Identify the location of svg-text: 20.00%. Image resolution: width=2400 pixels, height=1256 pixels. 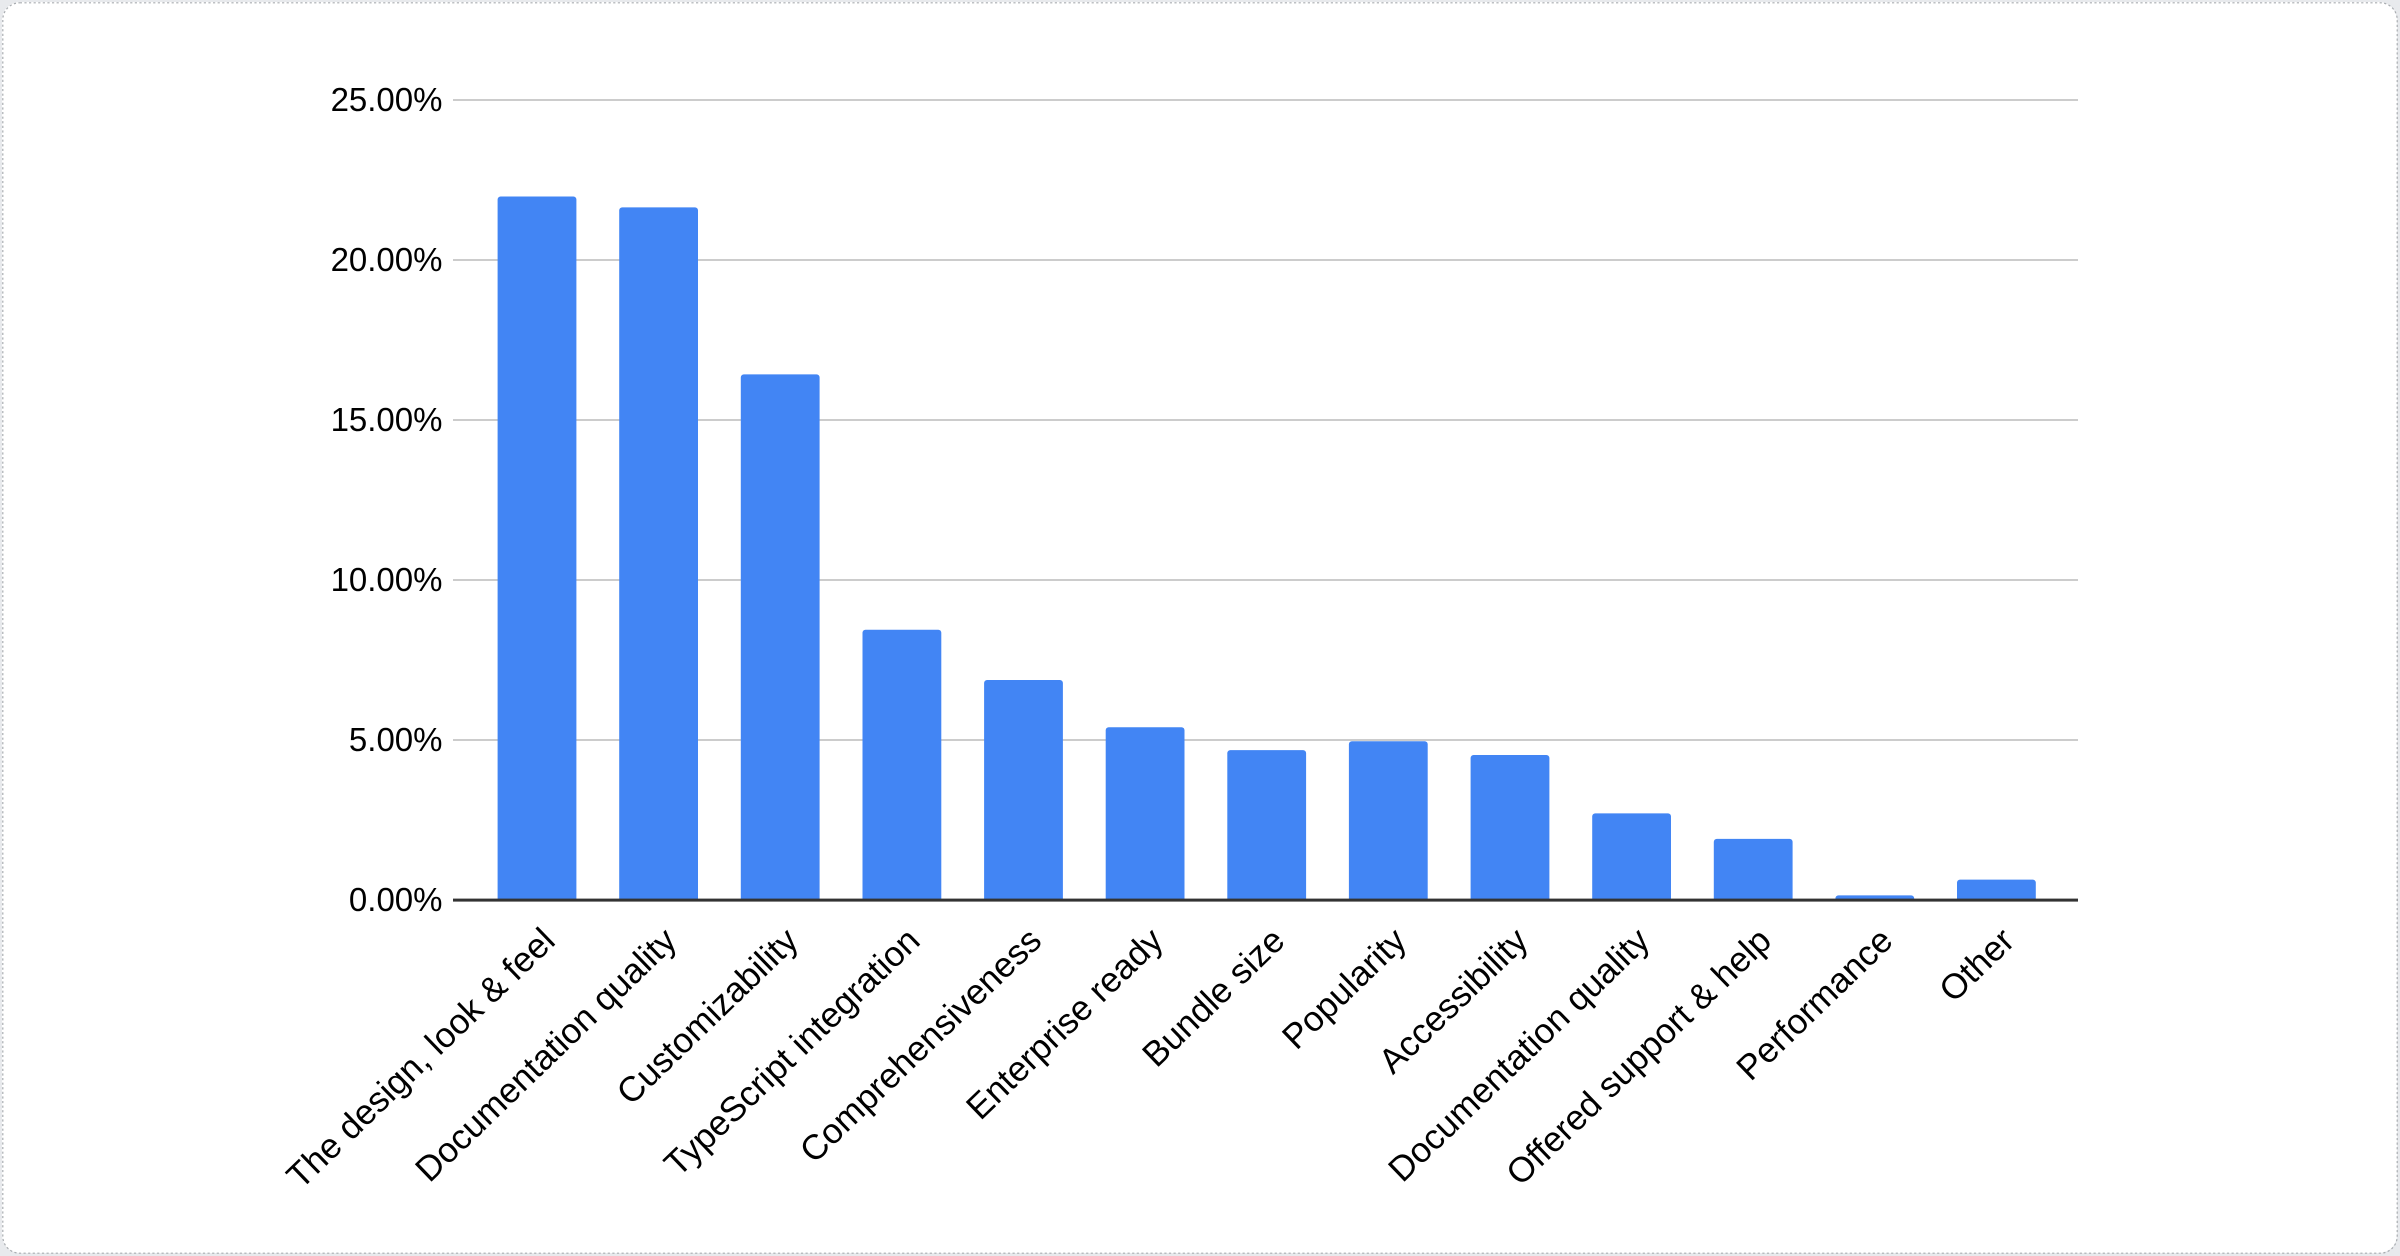
(387, 259).